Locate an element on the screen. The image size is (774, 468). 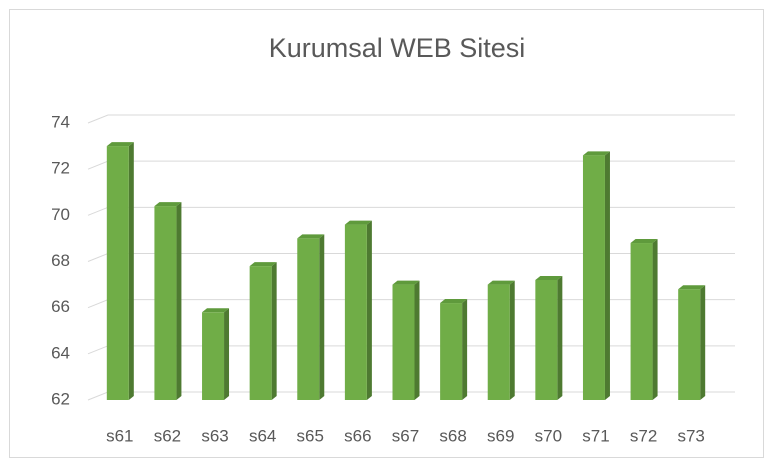
y-tick-label: 62 is located at coordinates (60, 398).